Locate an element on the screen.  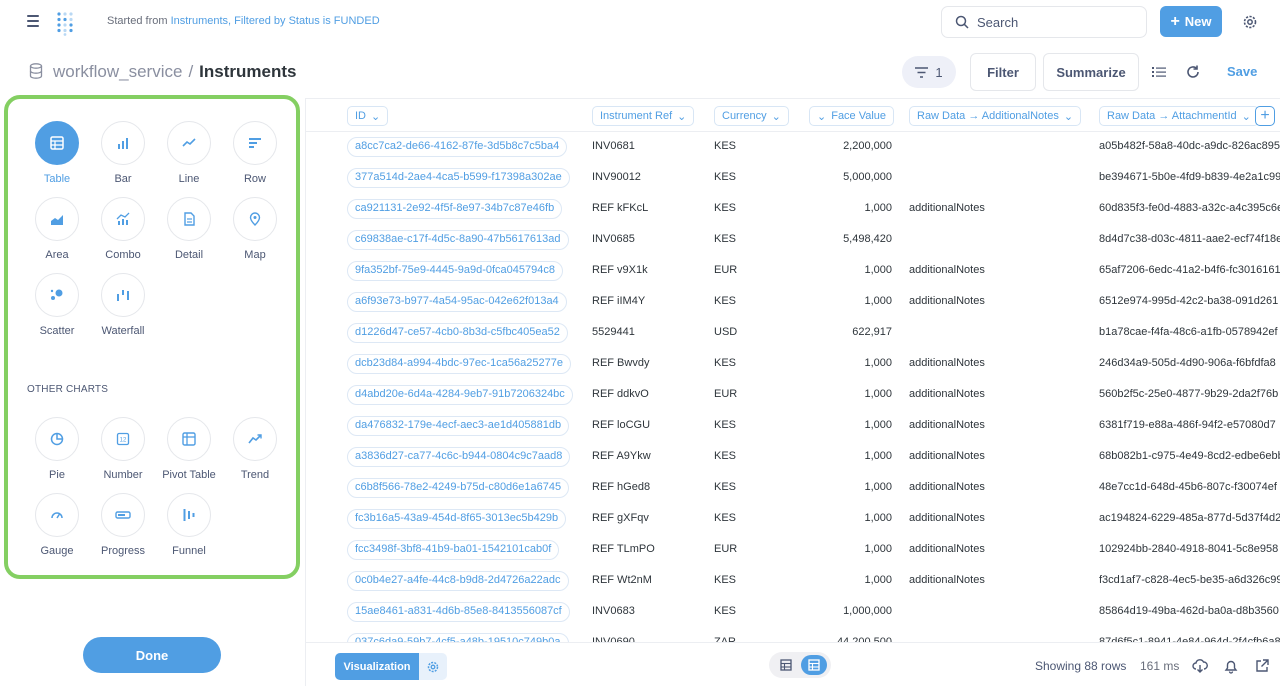
cell-instrument-ref: 5529441 is located at coordinates (613, 332).